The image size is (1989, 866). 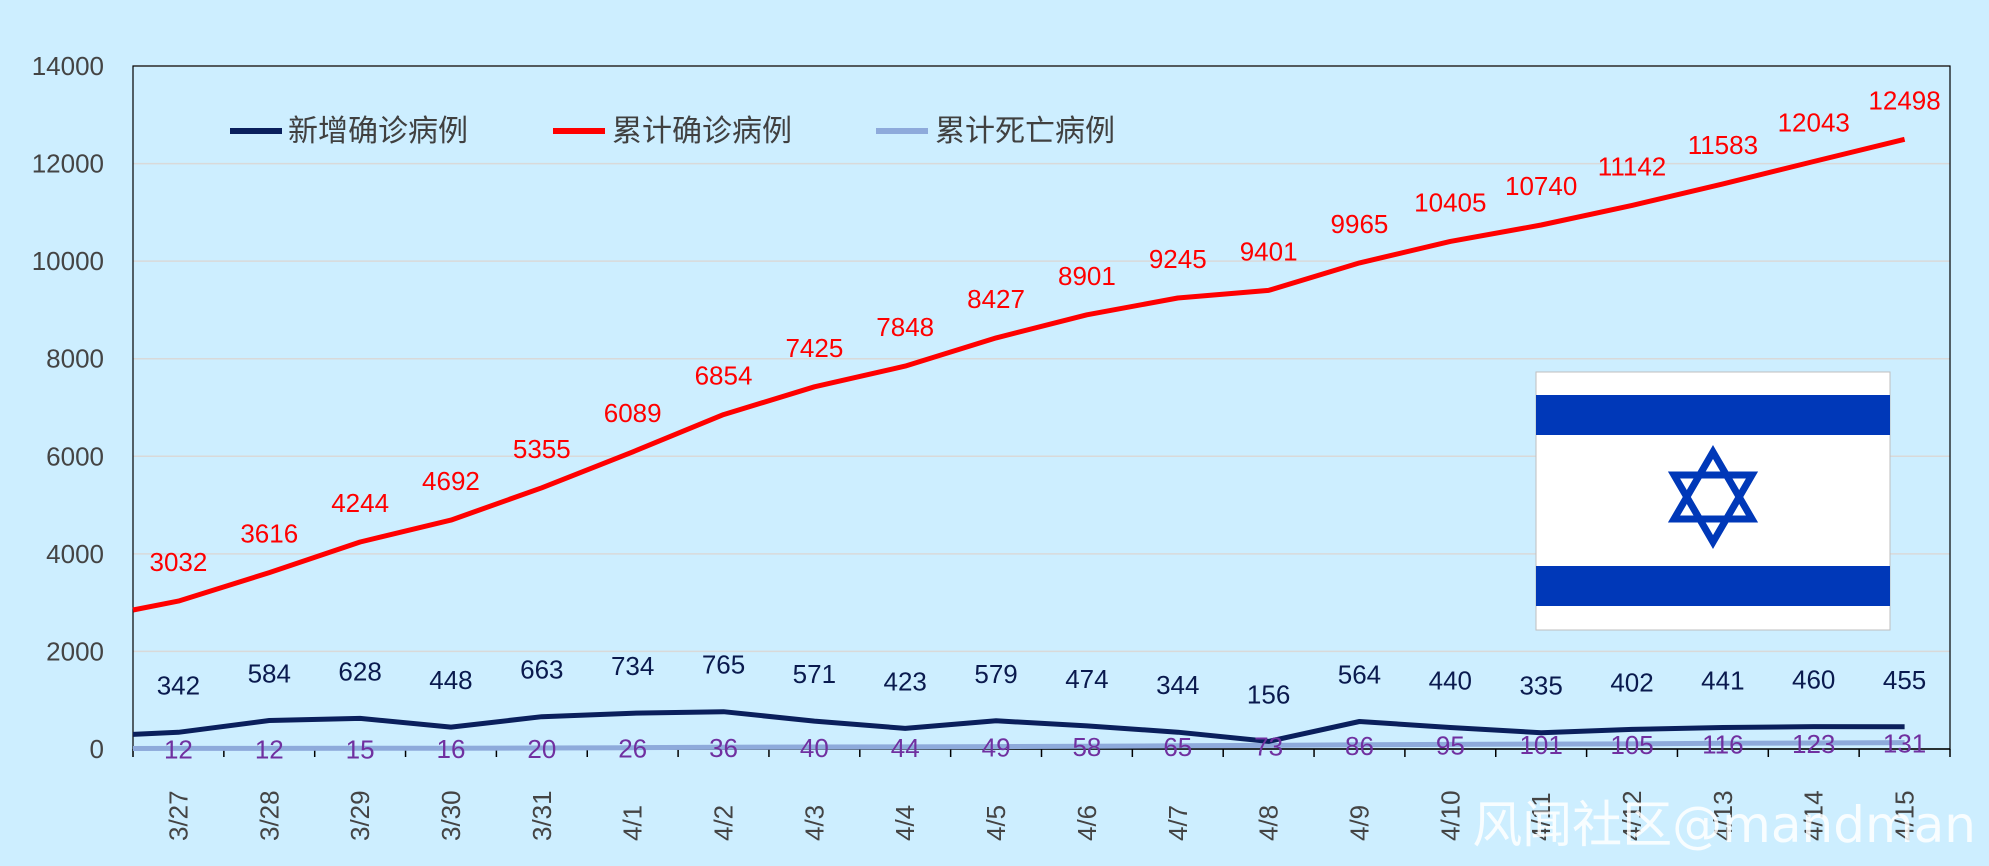 What do you see at coordinates (633, 413) in the screenshot?
I see `label-cumulative-cases: 6089` at bounding box center [633, 413].